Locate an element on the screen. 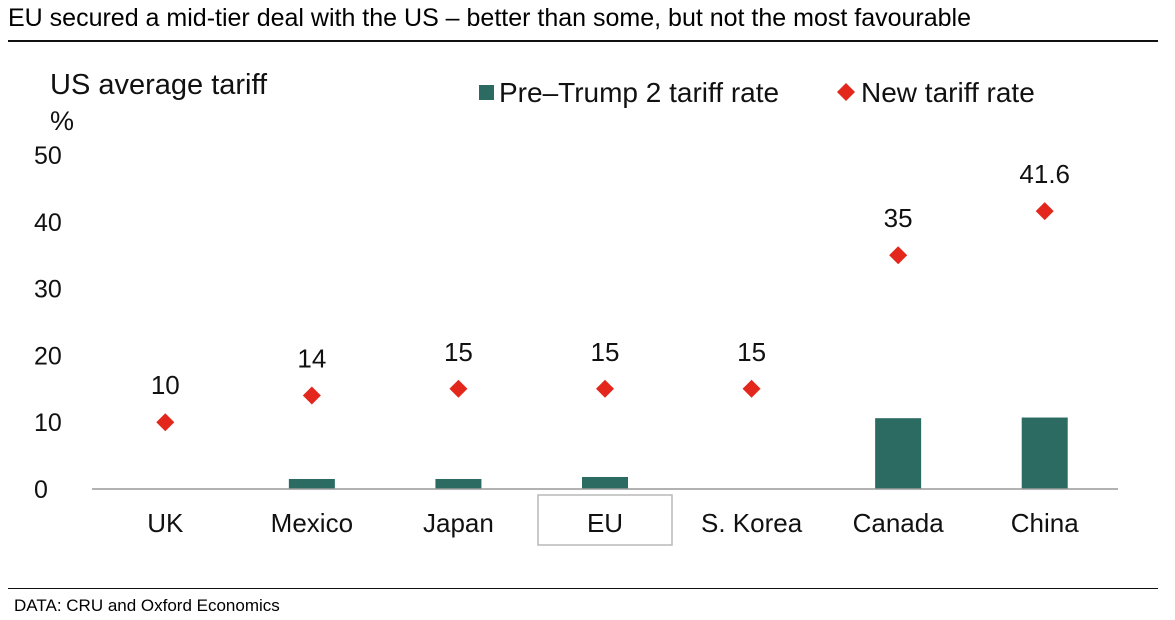 This screenshot has height=620, width=1175. bar-series is located at coordinates (678, 453).